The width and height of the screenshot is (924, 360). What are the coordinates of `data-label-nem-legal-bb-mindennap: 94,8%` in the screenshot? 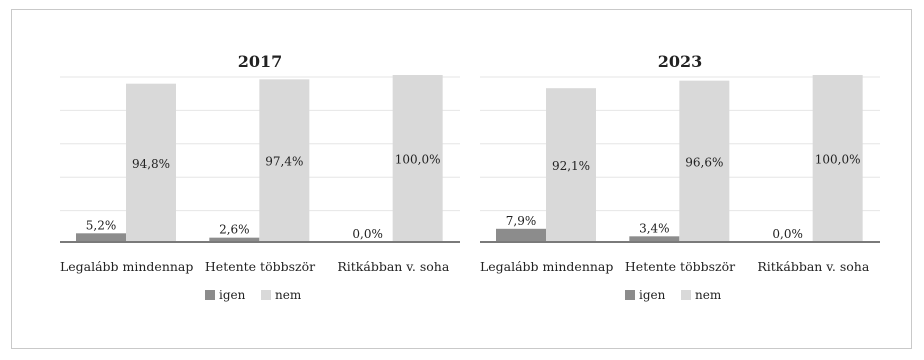 It's located at (151, 164).